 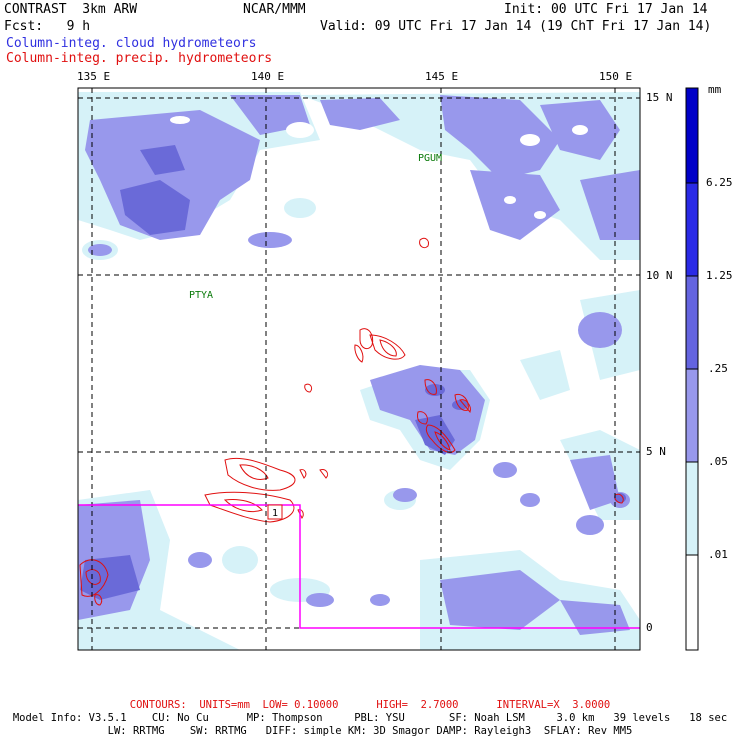 I want to click on colorbar-label-1-25: 1.25, so click(x=719, y=275).